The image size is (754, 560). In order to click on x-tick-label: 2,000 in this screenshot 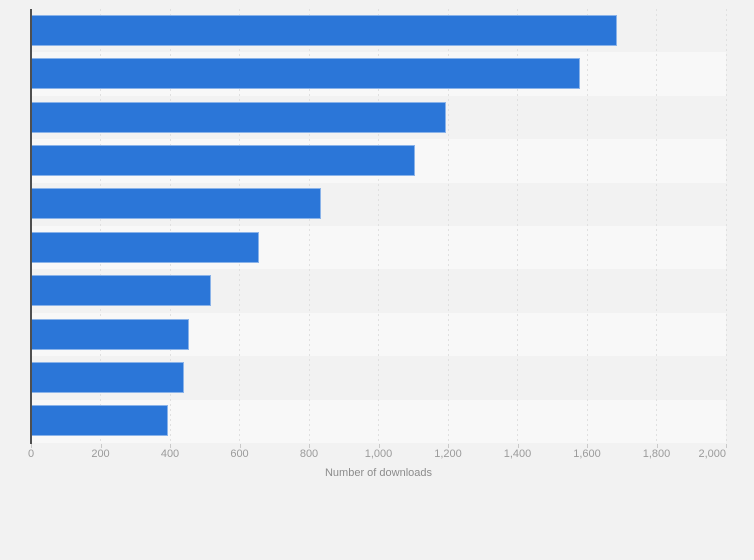, I will do `click(712, 454)`.